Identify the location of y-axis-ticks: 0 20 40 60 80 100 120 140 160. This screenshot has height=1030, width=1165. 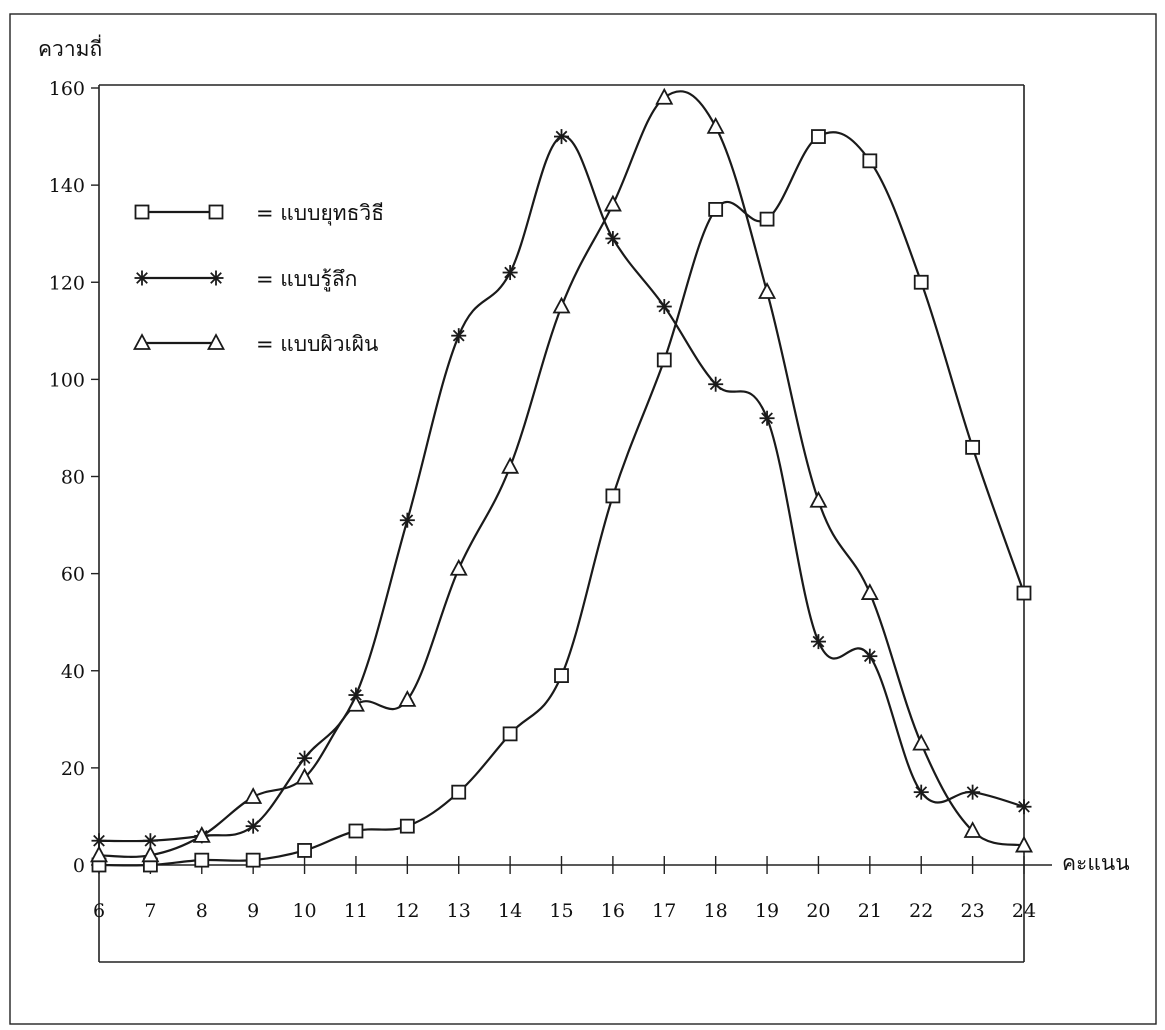
(74, 477).